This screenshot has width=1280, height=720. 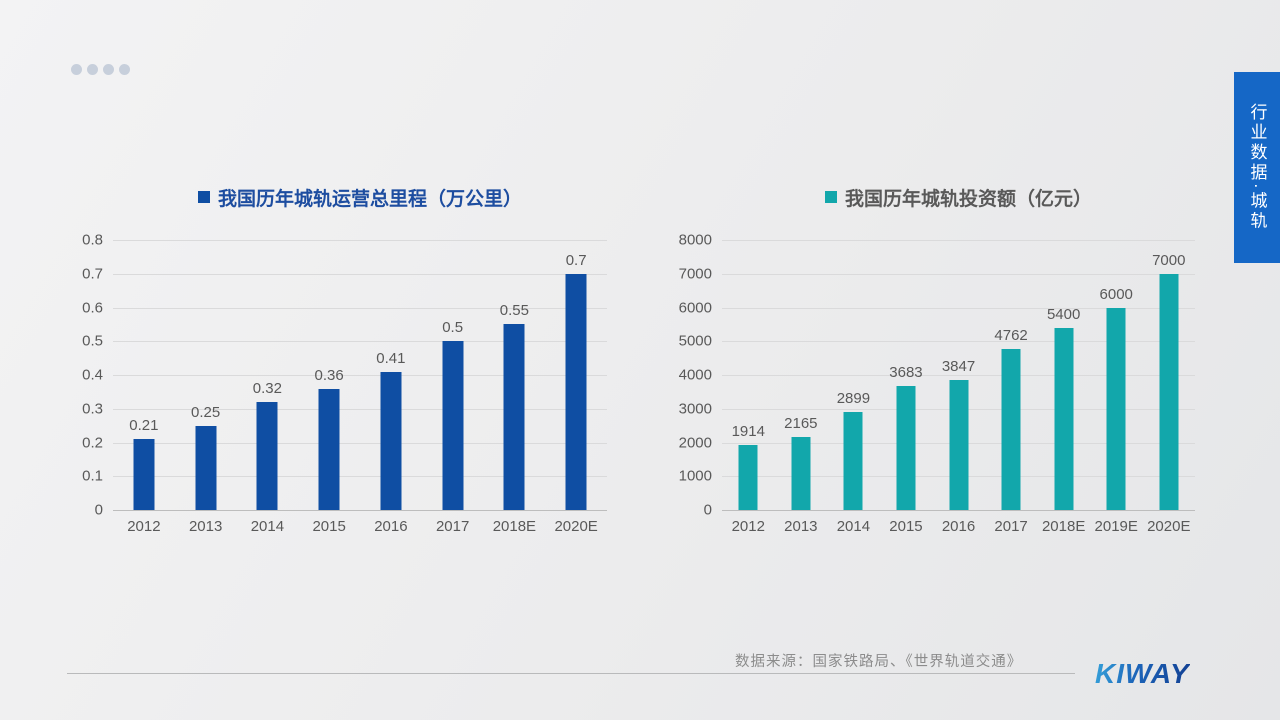 What do you see at coordinates (1011, 526) in the screenshot?
I see `x-tick-label: 2017` at bounding box center [1011, 526].